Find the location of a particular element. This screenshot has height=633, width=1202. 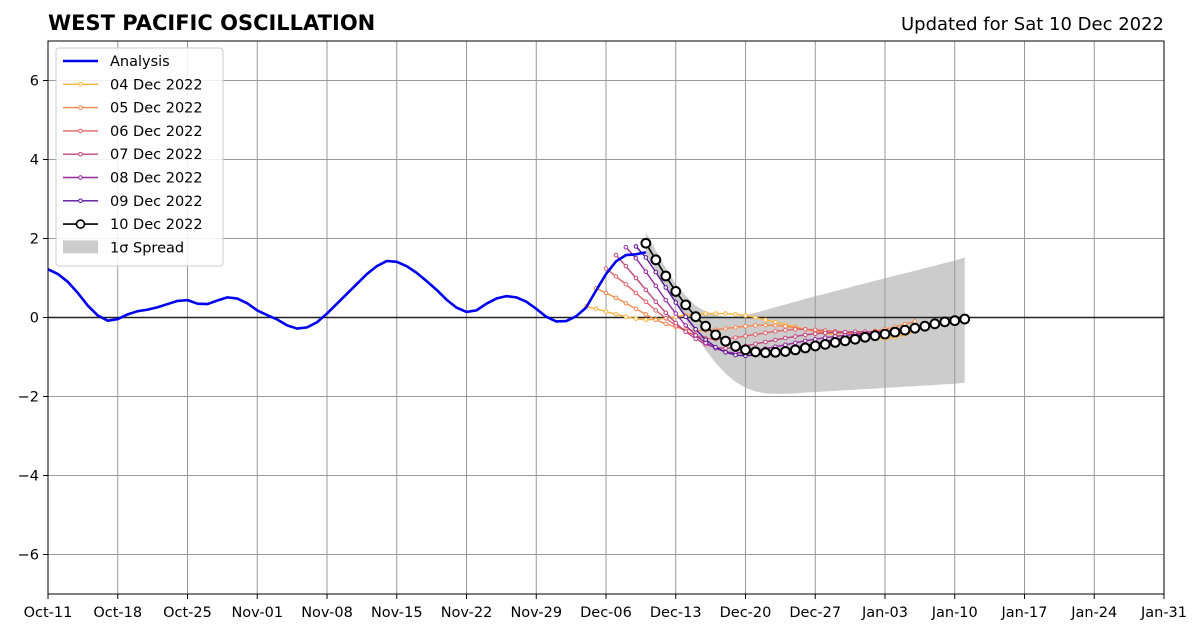

legend-label: 04 Dec 2022 is located at coordinates (156, 85).